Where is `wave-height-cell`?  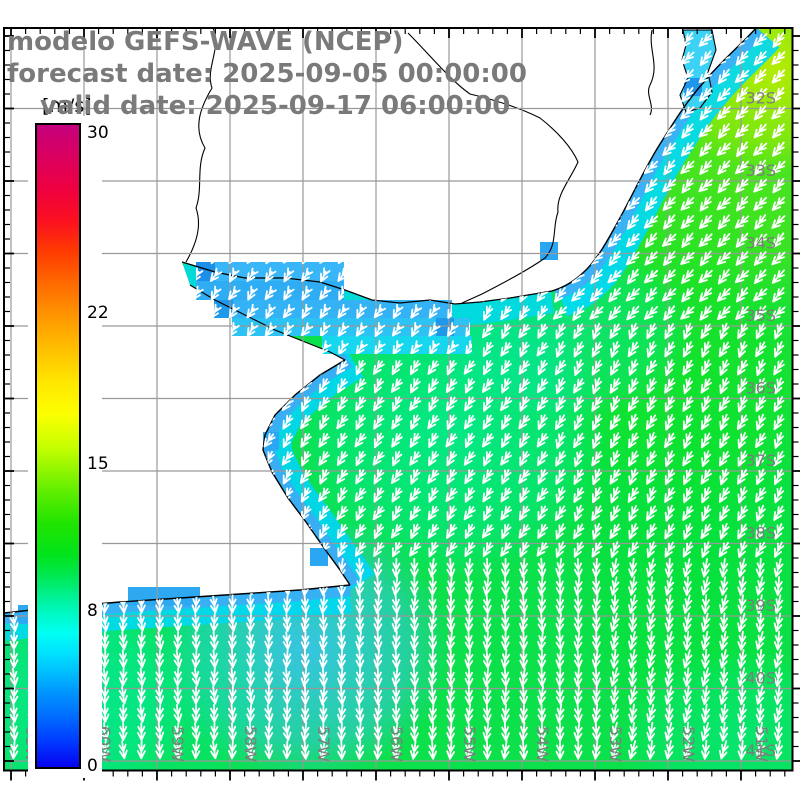 wave-height-cell is located at coordinates (693, 87).